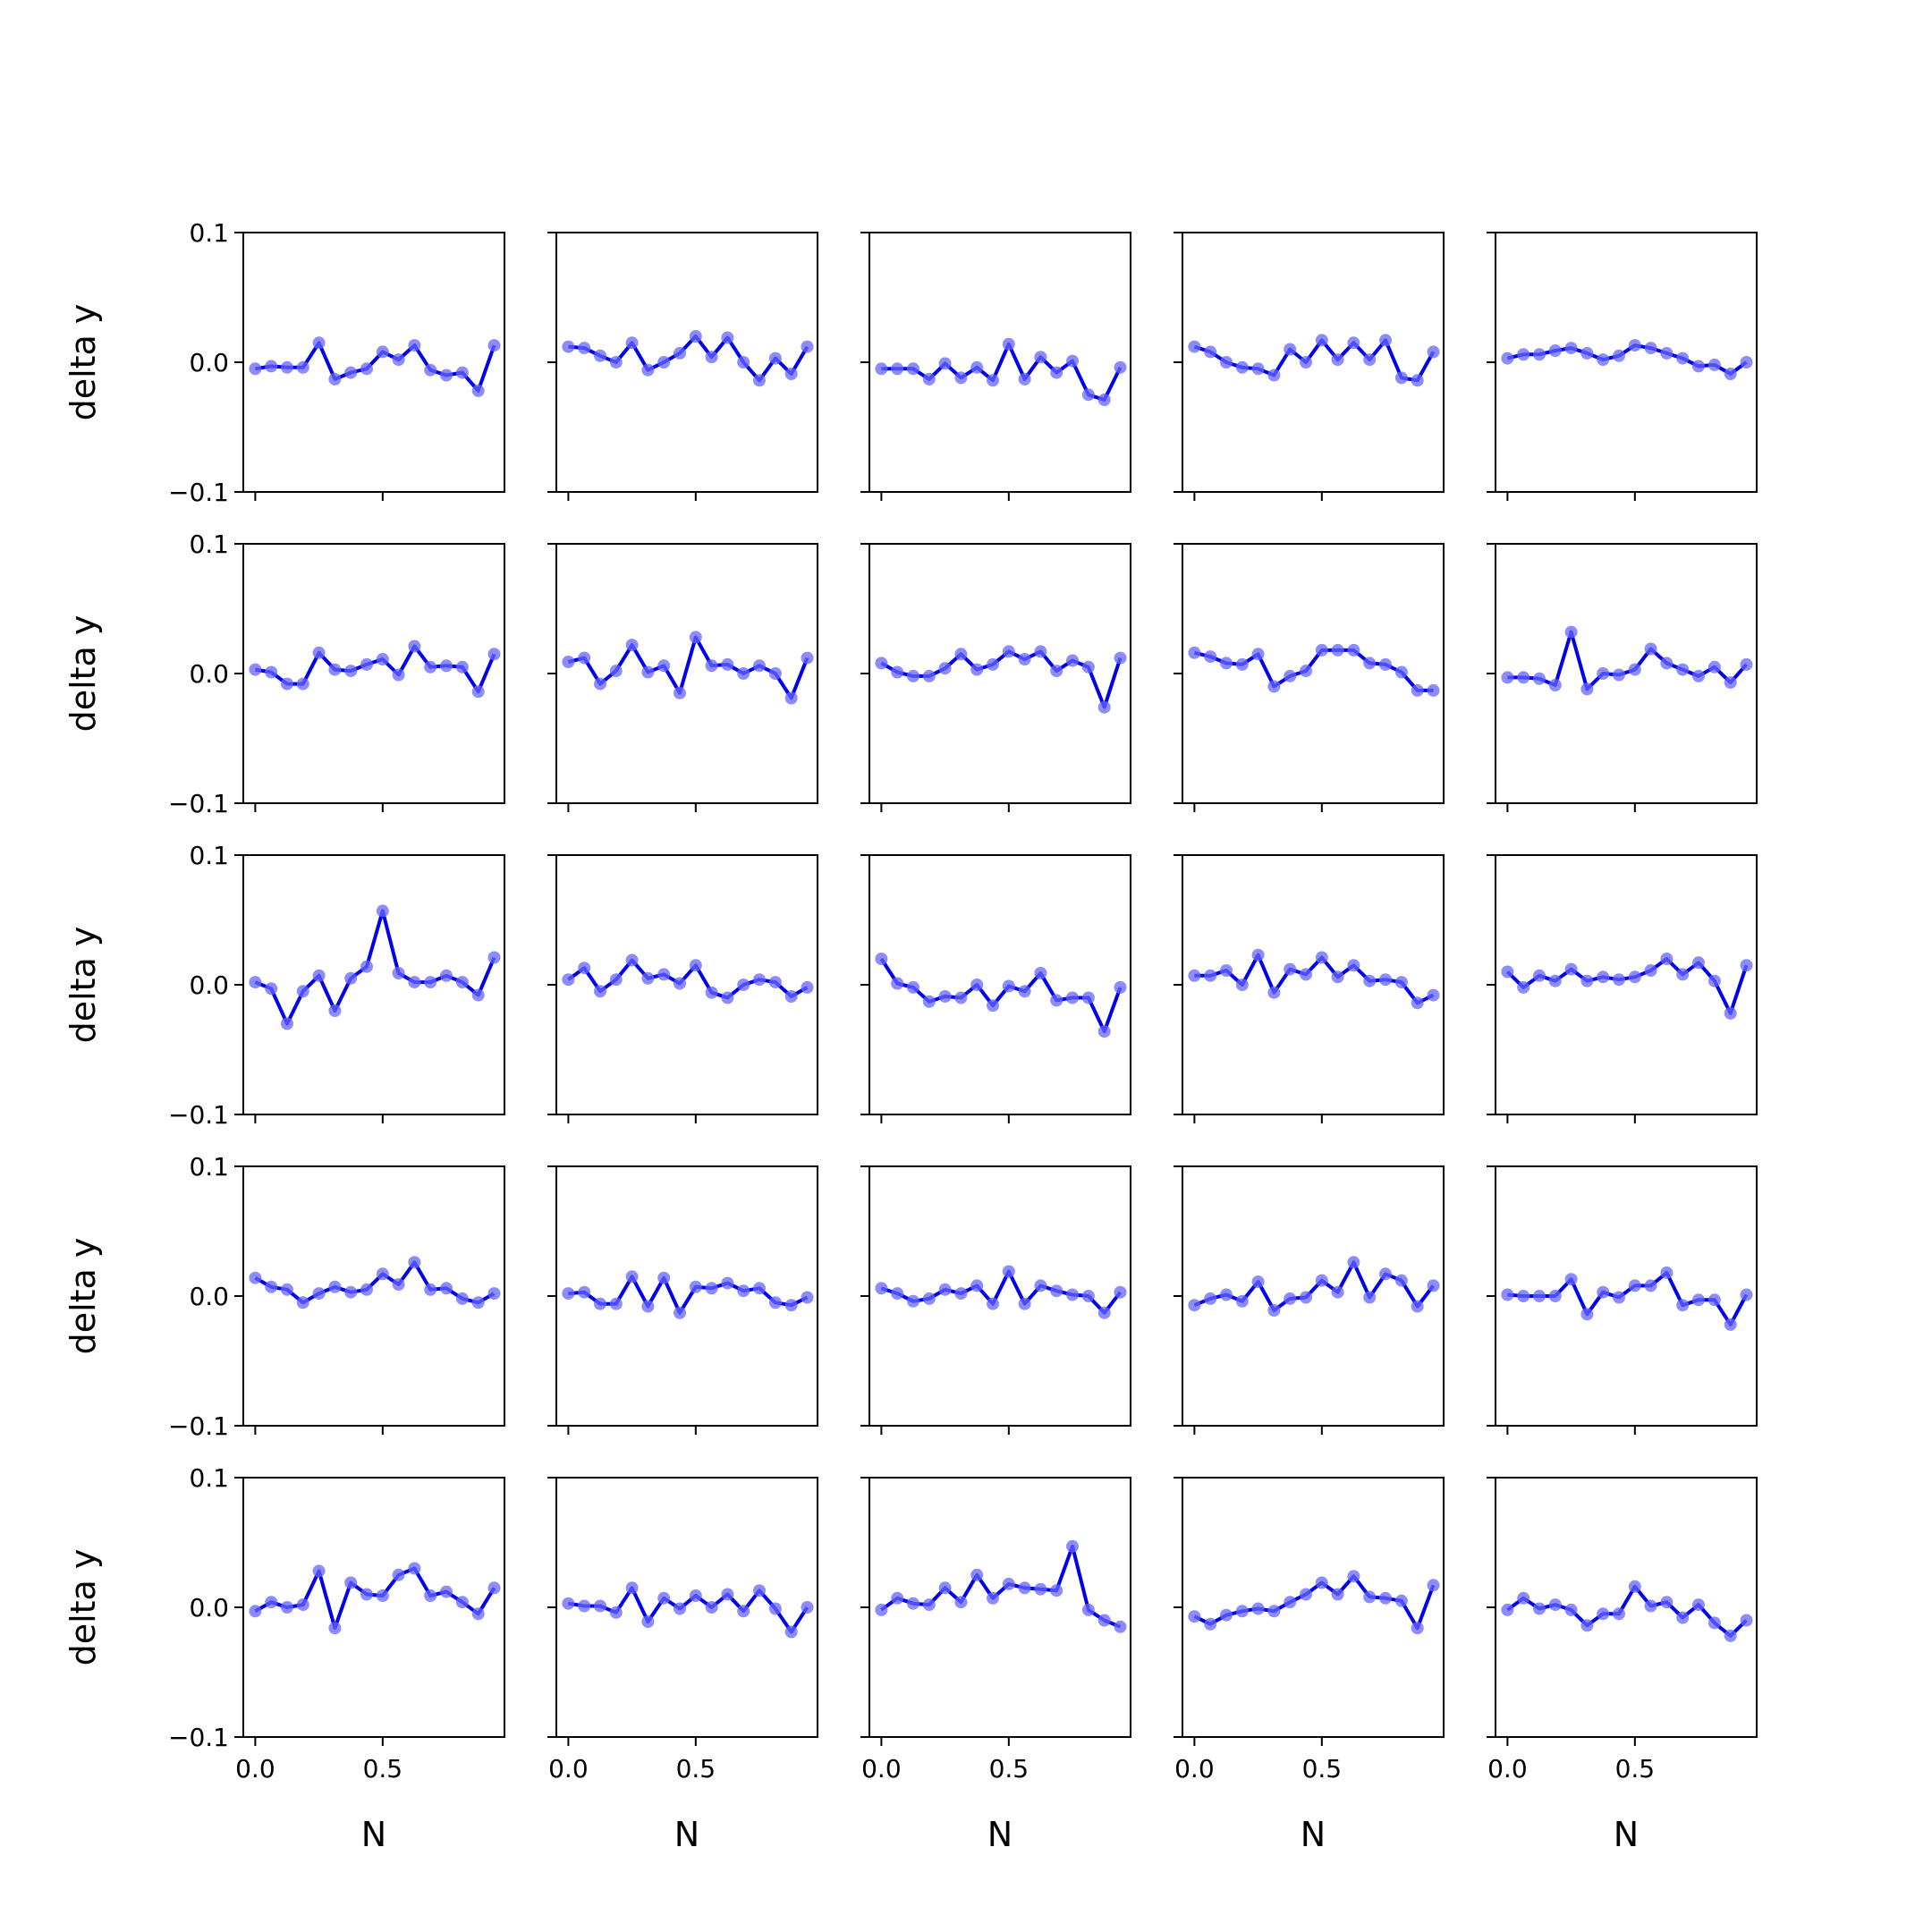 The image size is (1932, 1932). I want to click on subplot-r4-c5, so click(1622, 1300).